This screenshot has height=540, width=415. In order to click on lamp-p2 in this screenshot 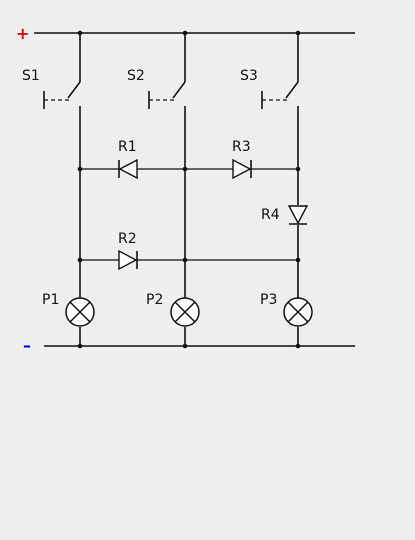, I will do `click(185, 312)`.